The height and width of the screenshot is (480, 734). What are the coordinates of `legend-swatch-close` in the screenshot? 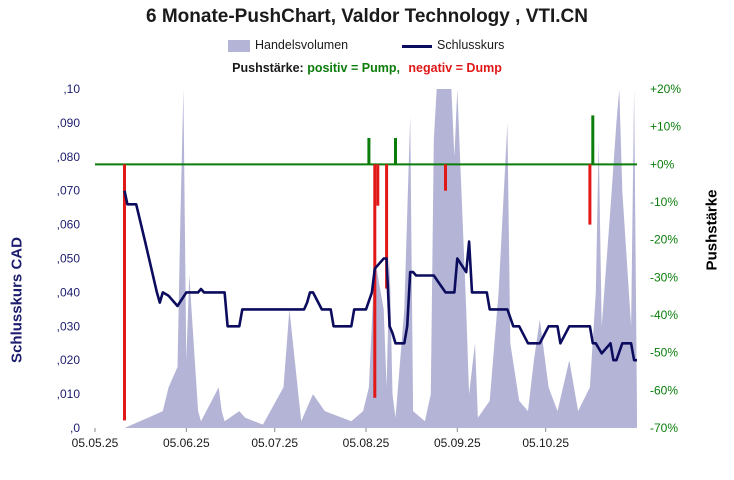 It's located at (417, 46).